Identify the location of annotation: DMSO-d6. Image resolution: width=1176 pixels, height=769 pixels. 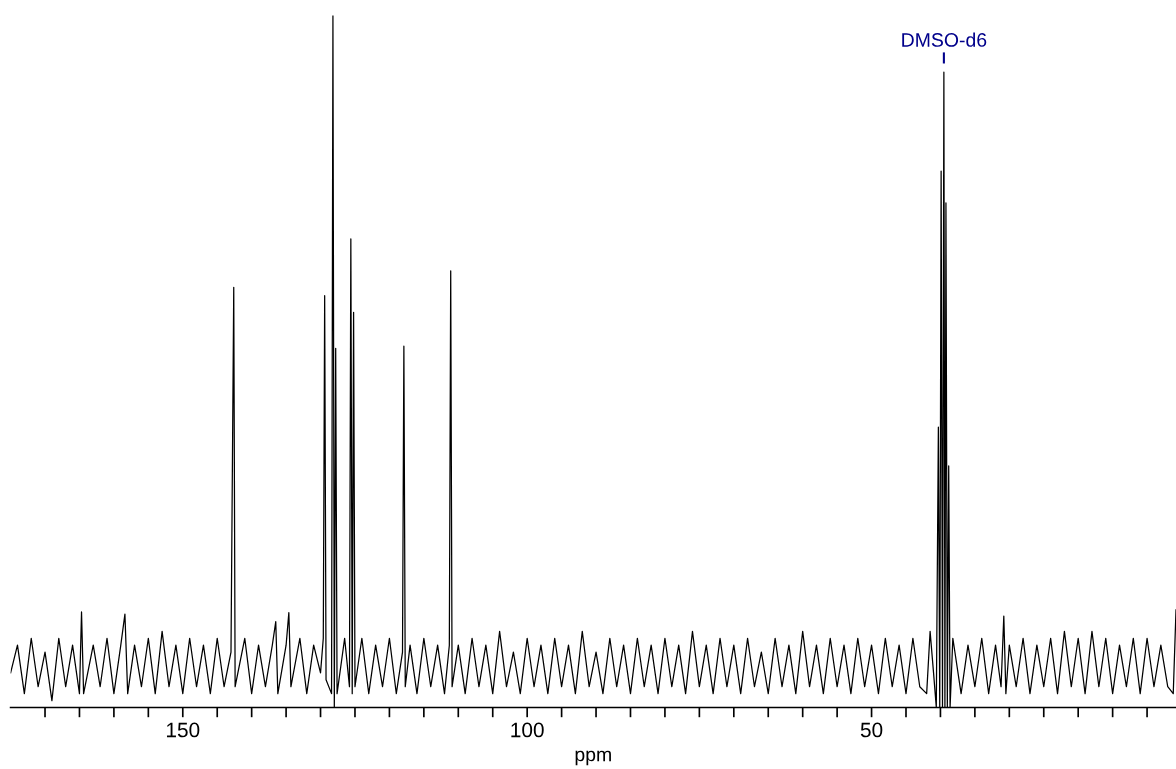
(944, 39).